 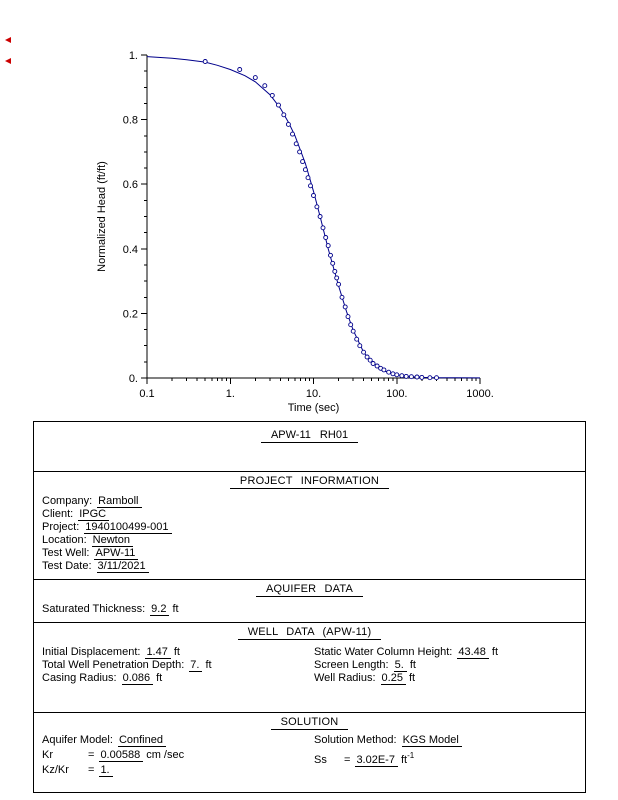 I want to click on svg-text: 0., so click(x=133, y=379).